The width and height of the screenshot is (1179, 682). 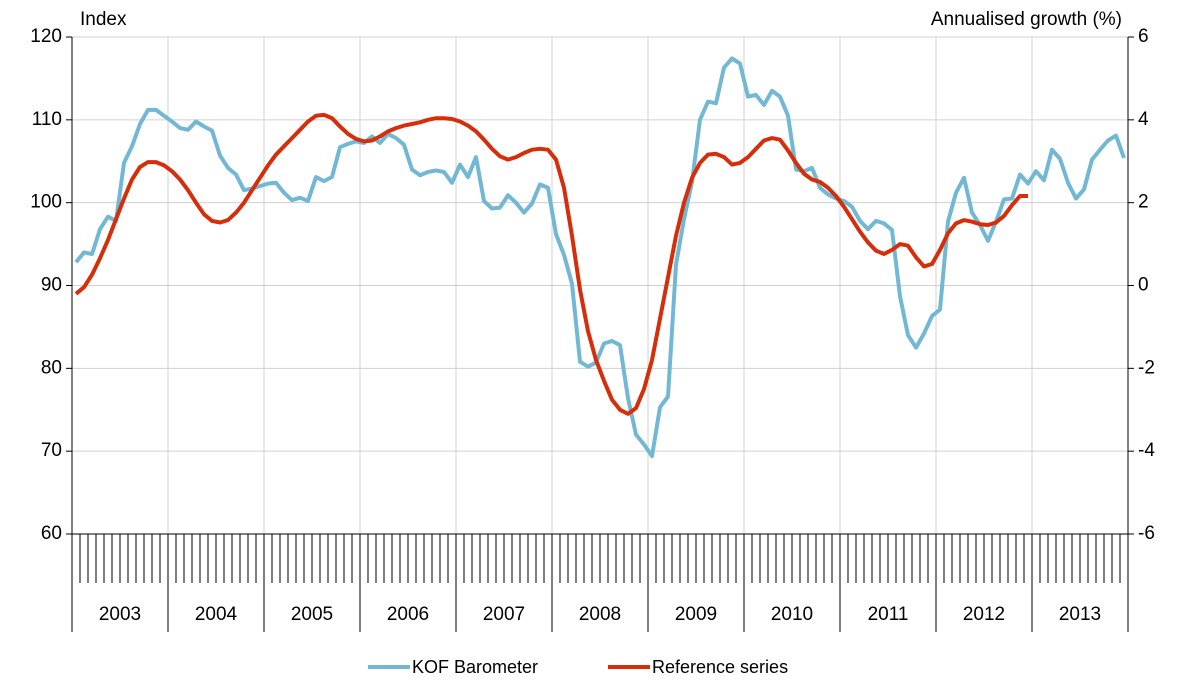 What do you see at coordinates (46, 36) in the screenshot?
I see `y-tick-label: 120` at bounding box center [46, 36].